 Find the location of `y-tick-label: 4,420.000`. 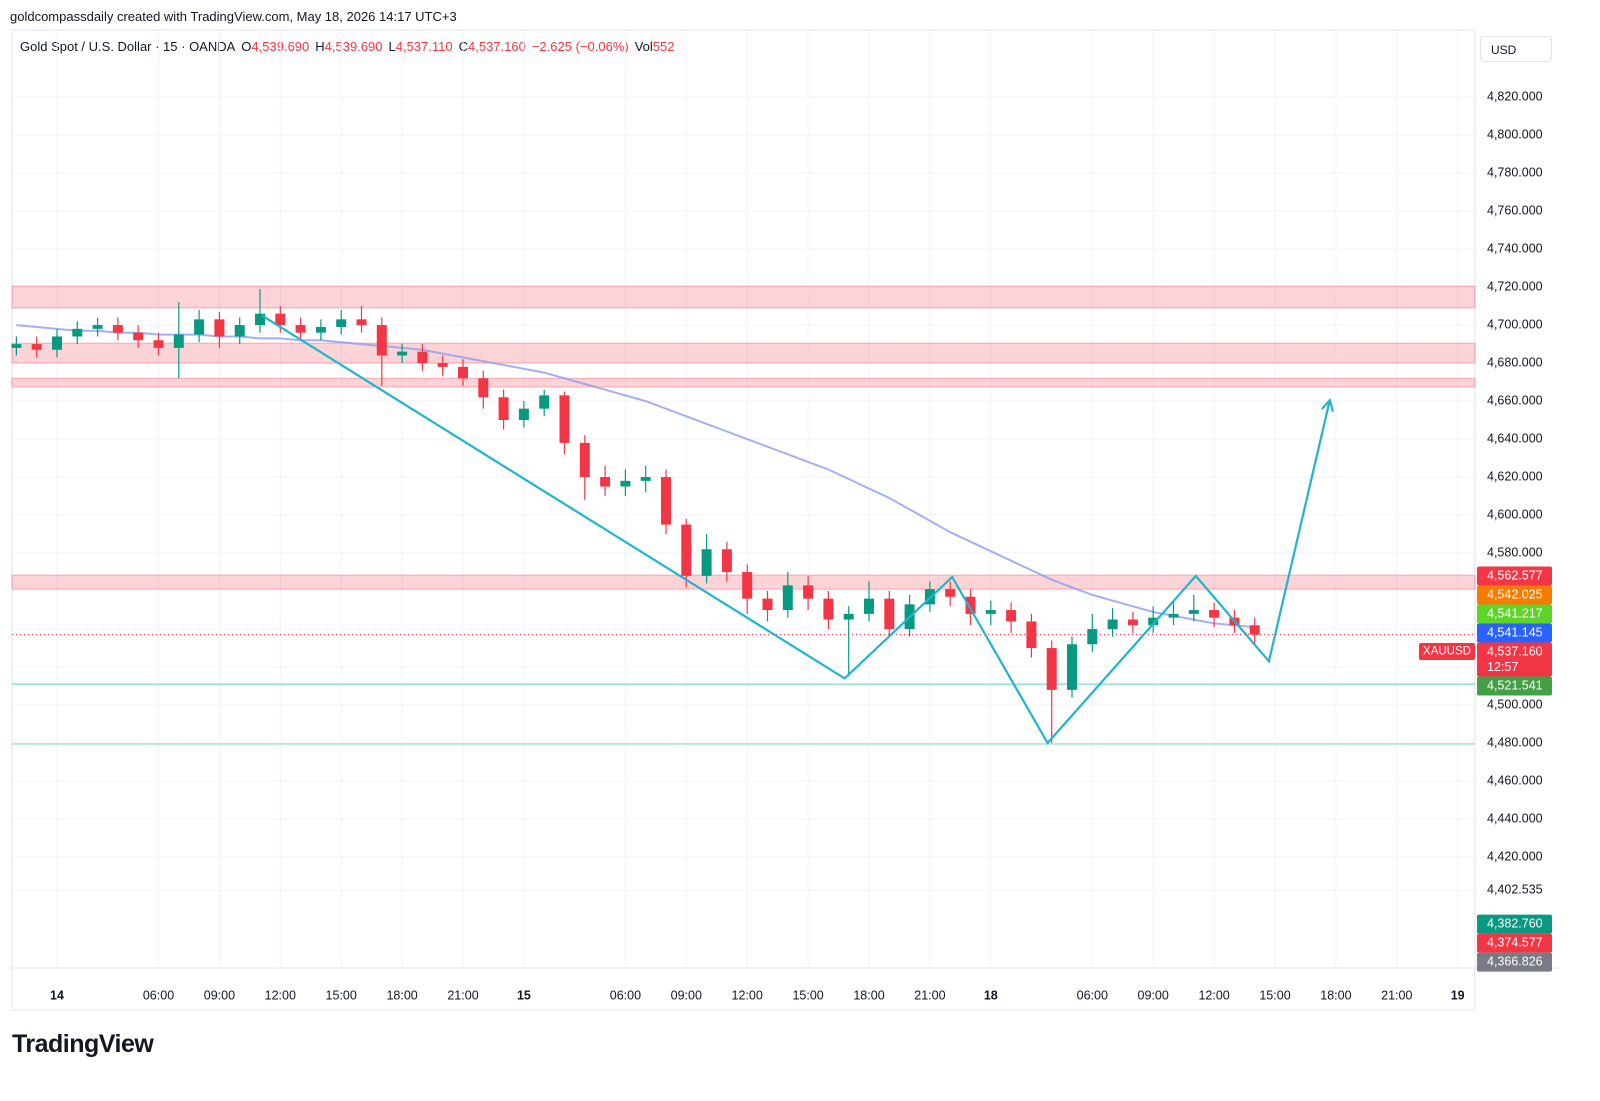

y-tick-label: 4,420.000 is located at coordinates (1515, 856).